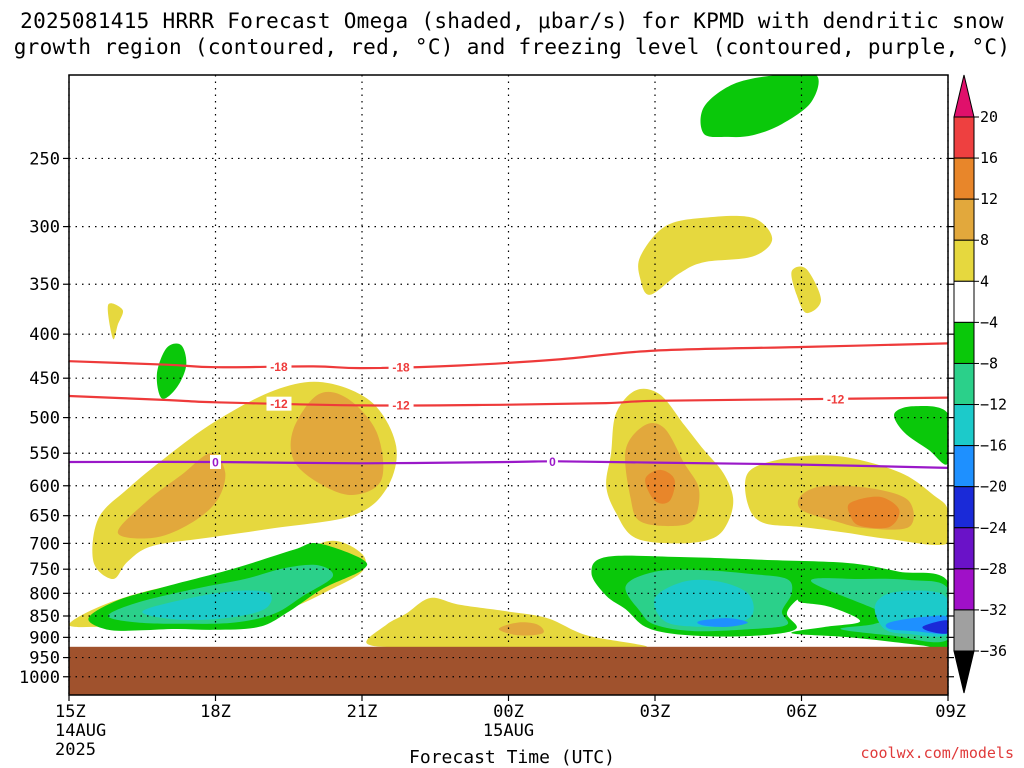 This screenshot has width=1024, height=768. Describe the element at coordinates (984, 240) in the screenshot. I see `colorbar-label-8: 8` at that location.